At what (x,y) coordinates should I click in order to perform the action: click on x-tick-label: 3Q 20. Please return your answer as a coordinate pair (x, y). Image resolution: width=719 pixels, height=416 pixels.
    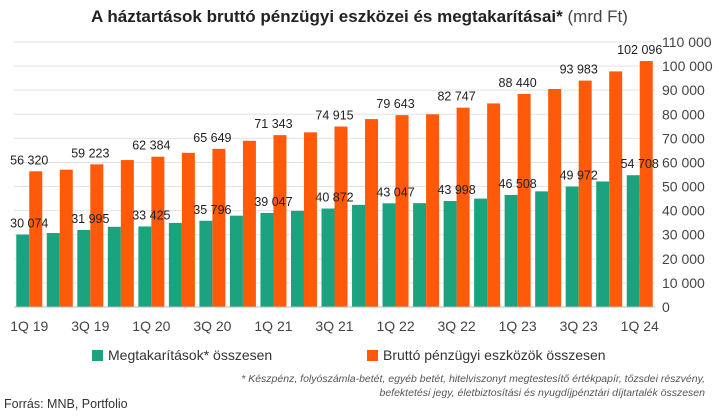
    Looking at the image, I should click on (212, 326).